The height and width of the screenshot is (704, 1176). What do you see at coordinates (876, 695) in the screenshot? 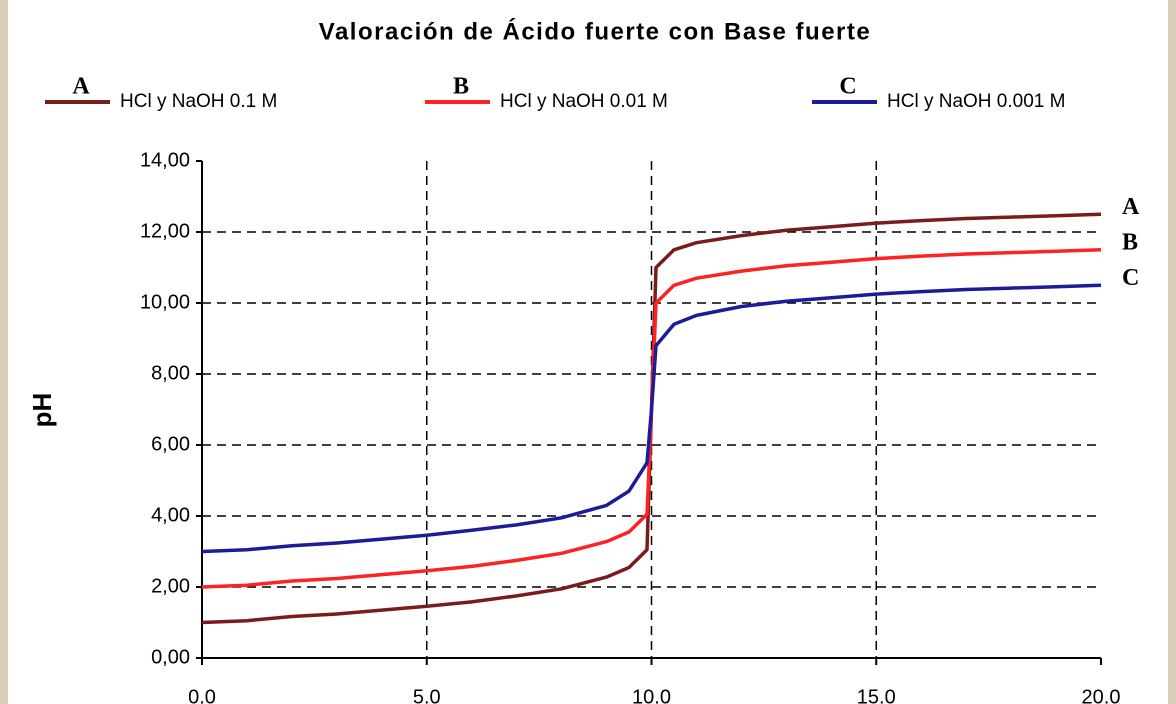
I see `x-tick-label: 15.0` at bounding box center [876, 695].